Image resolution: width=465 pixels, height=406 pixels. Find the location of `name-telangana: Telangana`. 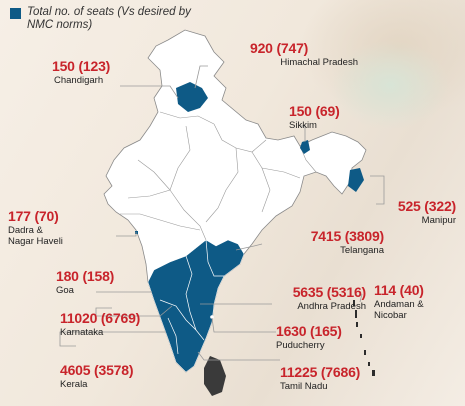

name-telangana: Telangana is located at coordinates (362, 250).